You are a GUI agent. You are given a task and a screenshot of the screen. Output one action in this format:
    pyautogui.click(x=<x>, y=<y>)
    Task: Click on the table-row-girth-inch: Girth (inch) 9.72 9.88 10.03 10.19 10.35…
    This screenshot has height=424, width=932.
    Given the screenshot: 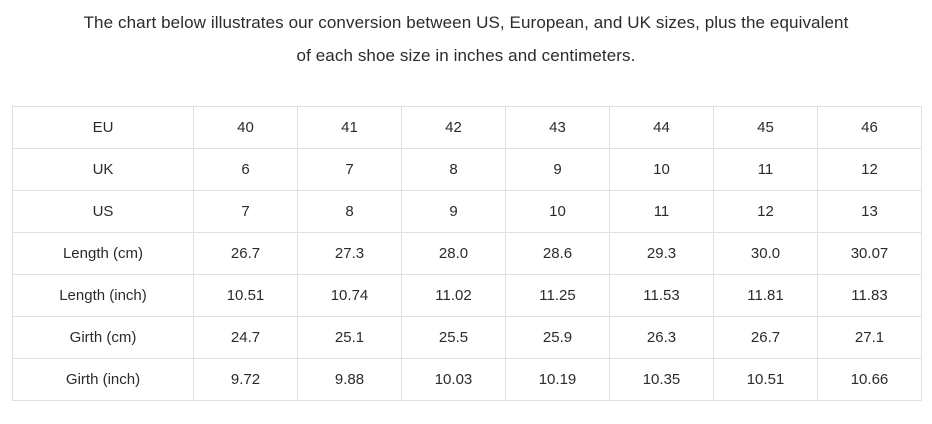 What is the action you would take?
    pyautogui.click(x=467, y=379)
    